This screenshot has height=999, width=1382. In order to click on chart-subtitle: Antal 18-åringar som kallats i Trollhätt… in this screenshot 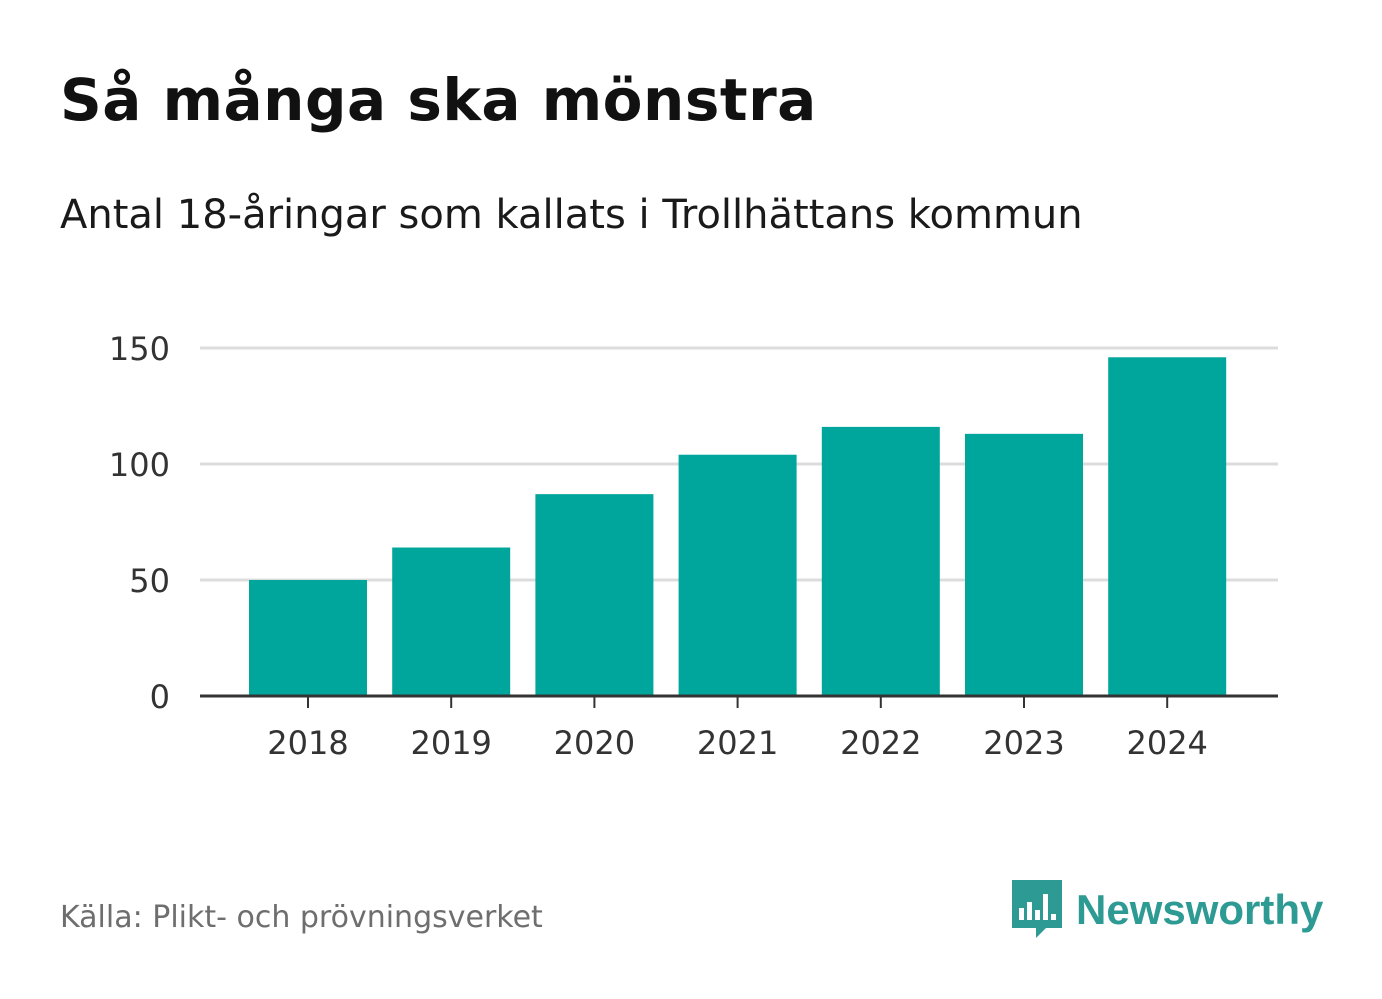, I will do `click(571, 215)`.